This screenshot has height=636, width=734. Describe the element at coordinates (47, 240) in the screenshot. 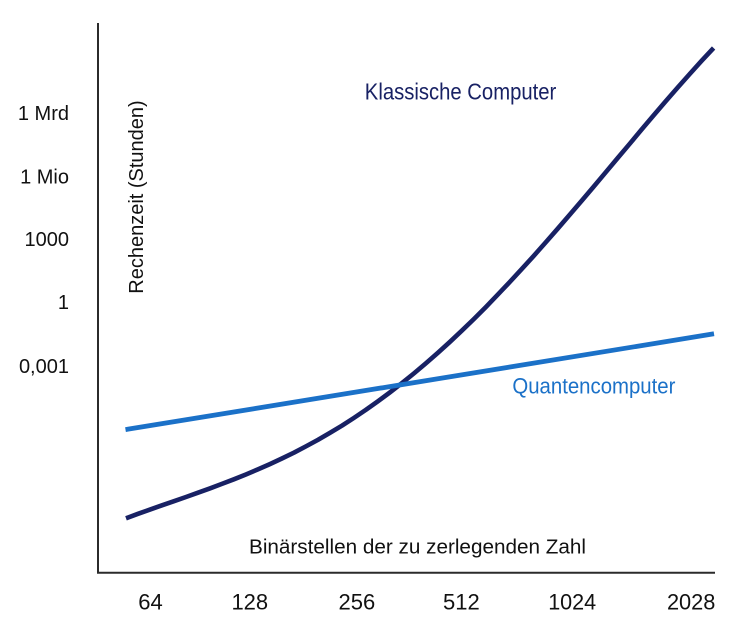

I see `svg-text: 1000` at that location.